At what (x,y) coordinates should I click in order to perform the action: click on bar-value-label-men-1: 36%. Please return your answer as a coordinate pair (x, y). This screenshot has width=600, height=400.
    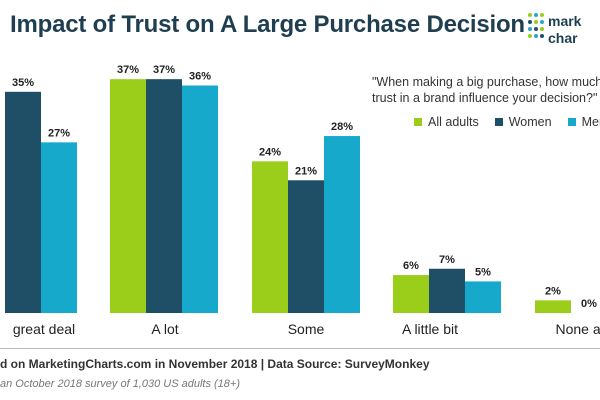
    Looking at the image, I should click on (200, 76).